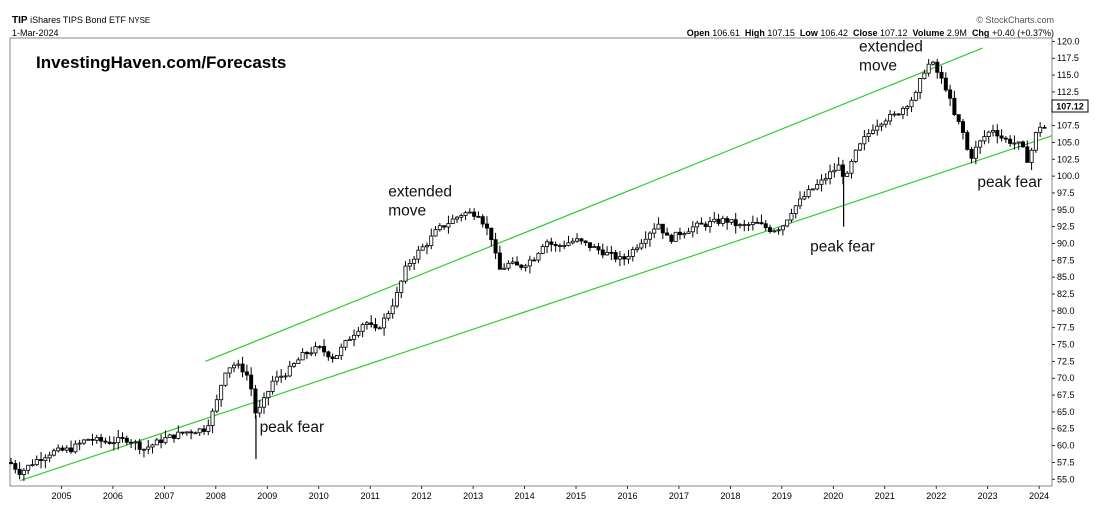  Describe the element at coordinates (35, 33) in the screenshot. I see `chart-date: 1-Mar-2024` at that location.